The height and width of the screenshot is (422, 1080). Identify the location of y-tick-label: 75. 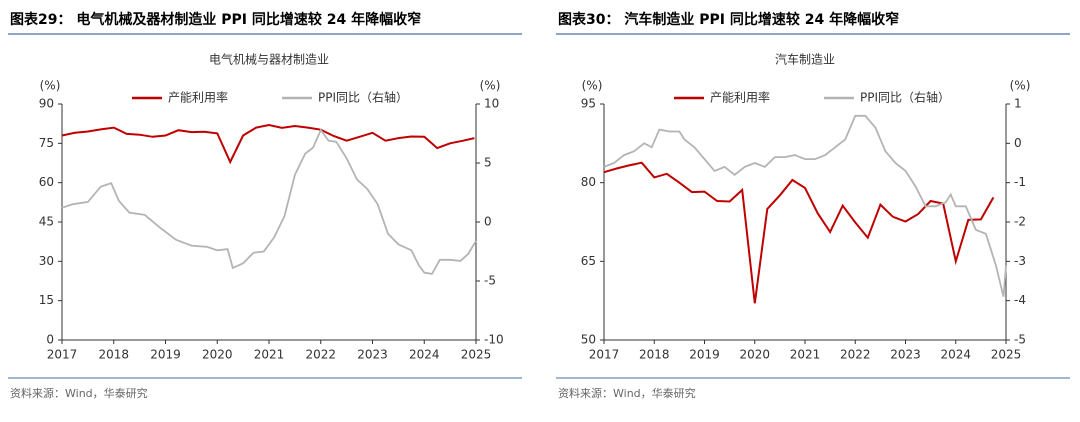
(46, 143).